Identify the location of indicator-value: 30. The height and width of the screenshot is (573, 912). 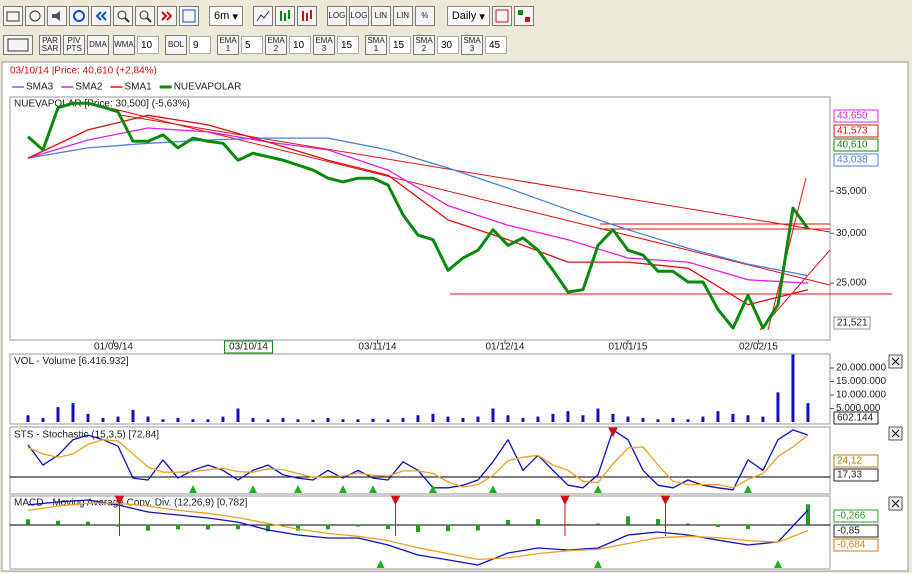
(448, 45).